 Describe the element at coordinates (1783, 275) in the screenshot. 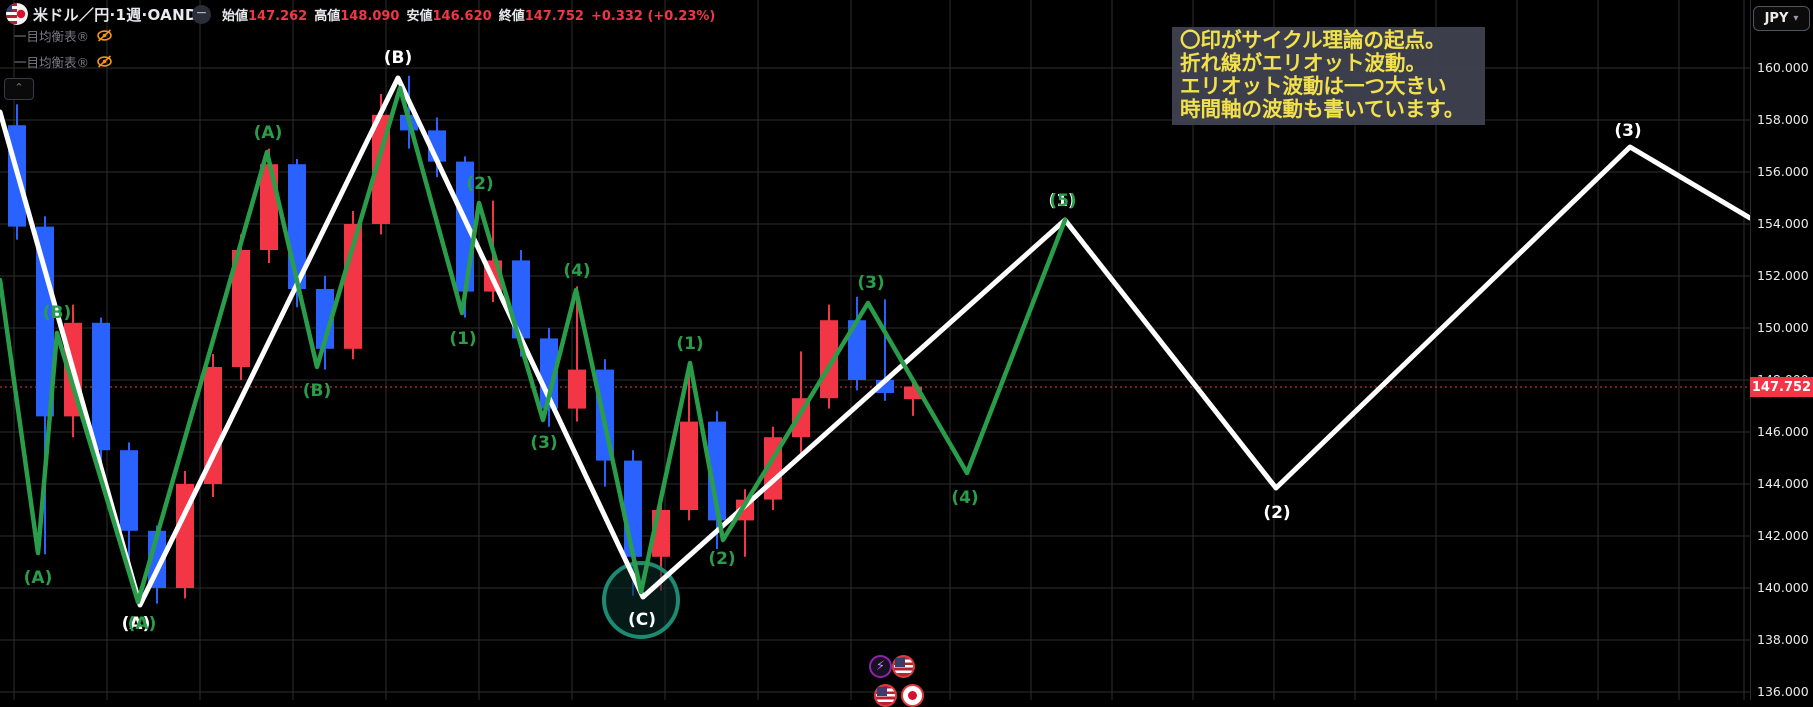

I see `price-axis-label: 152.000` at that location.